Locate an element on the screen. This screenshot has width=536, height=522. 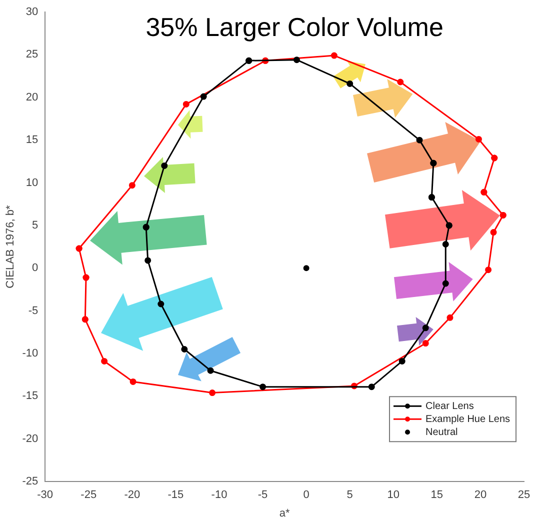
x-tick-label: 5 is located at coordinates (349, 495).